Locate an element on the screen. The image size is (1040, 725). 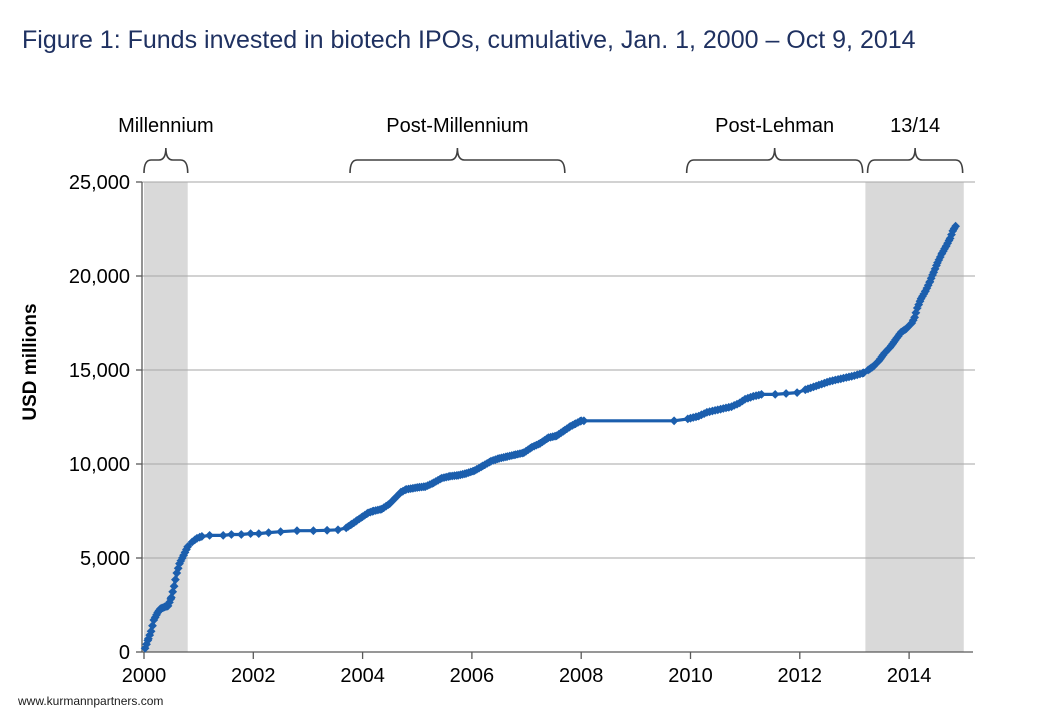
source-url: www.kurmannpartners.com is located at coordinates (91, 701).